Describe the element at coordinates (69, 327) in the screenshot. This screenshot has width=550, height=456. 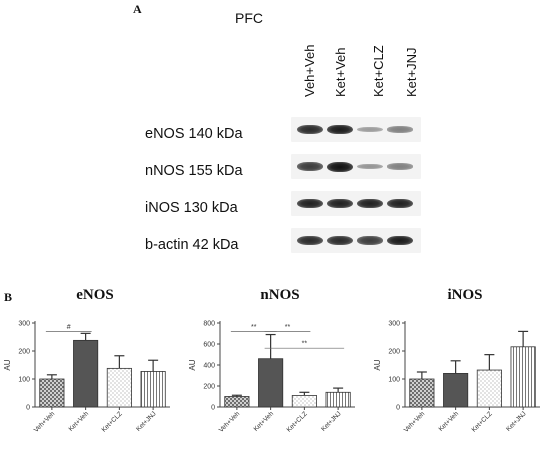
I see `significance-marker: #` at that location.